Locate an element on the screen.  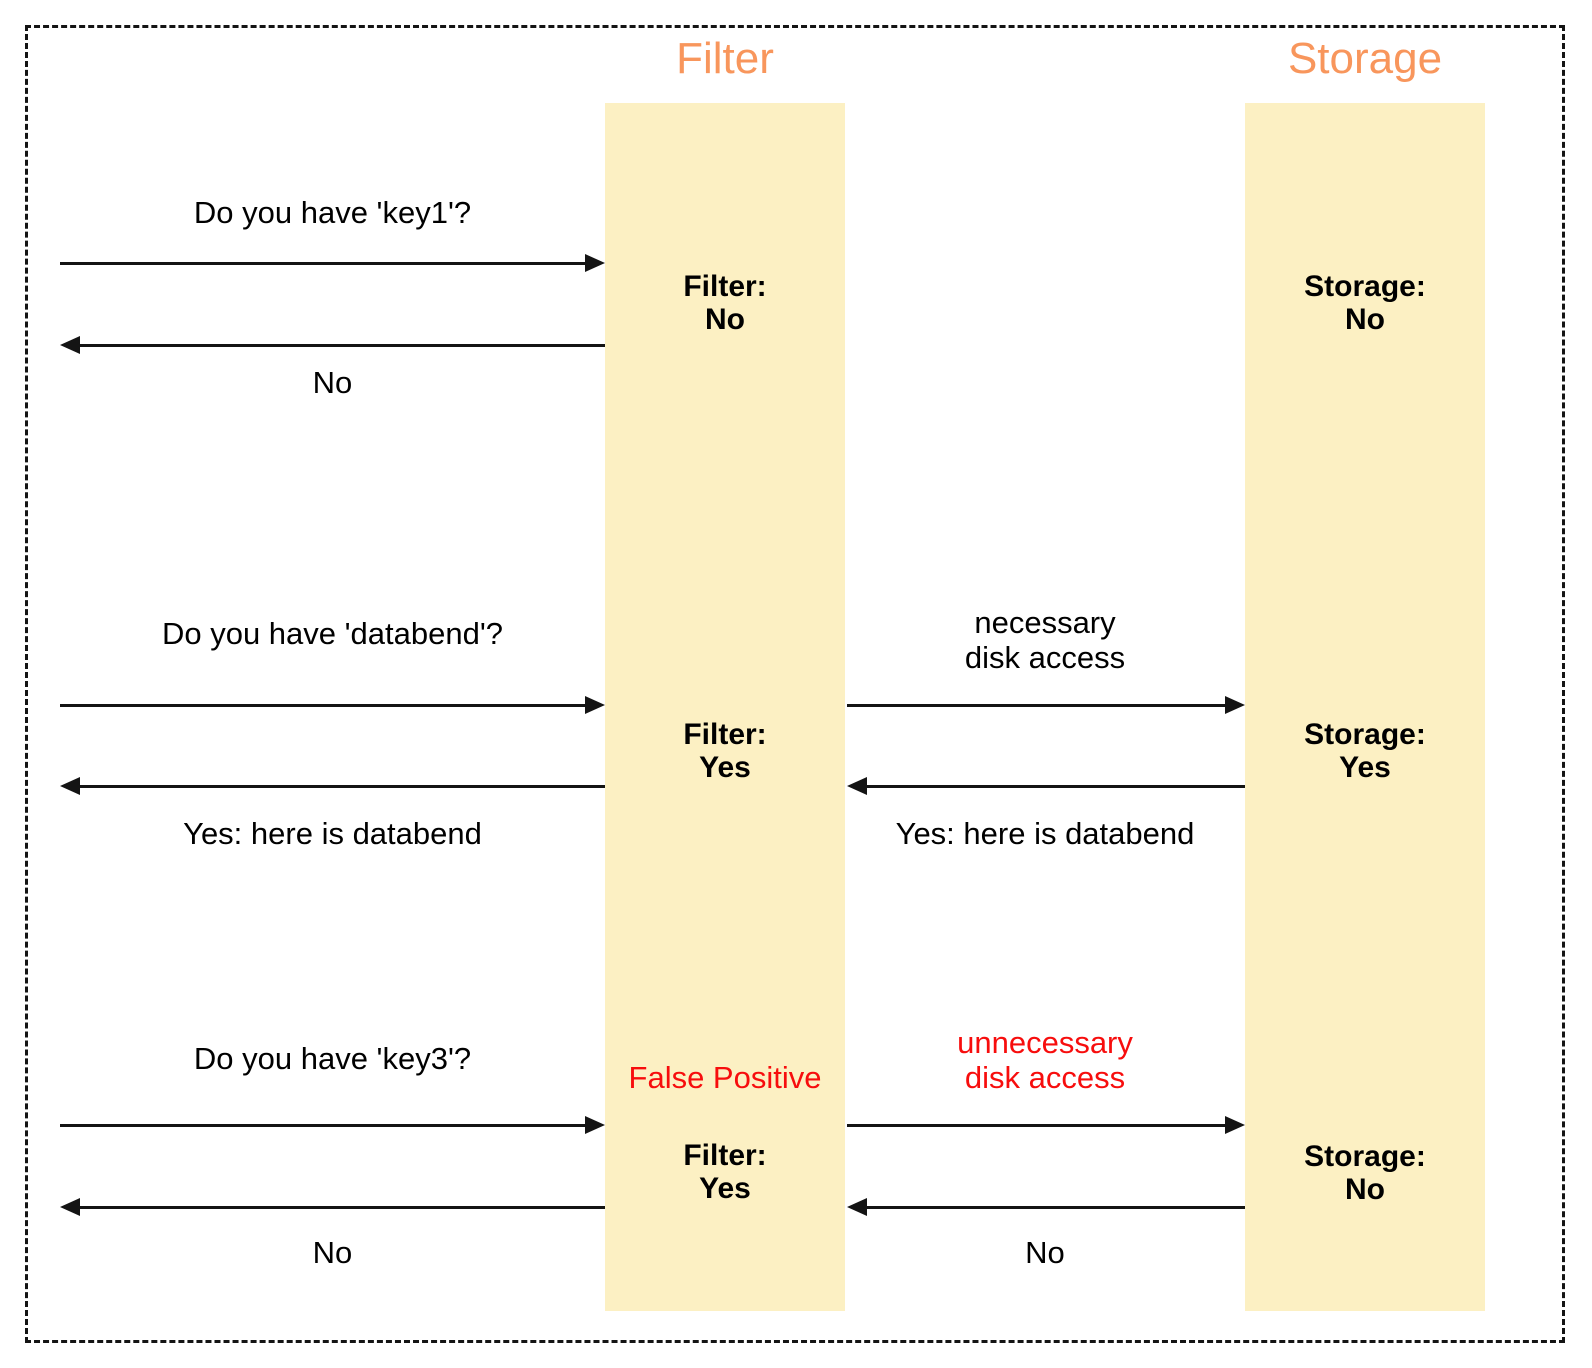
storage-column-title: Storage is located at coordinates (1365, 58).